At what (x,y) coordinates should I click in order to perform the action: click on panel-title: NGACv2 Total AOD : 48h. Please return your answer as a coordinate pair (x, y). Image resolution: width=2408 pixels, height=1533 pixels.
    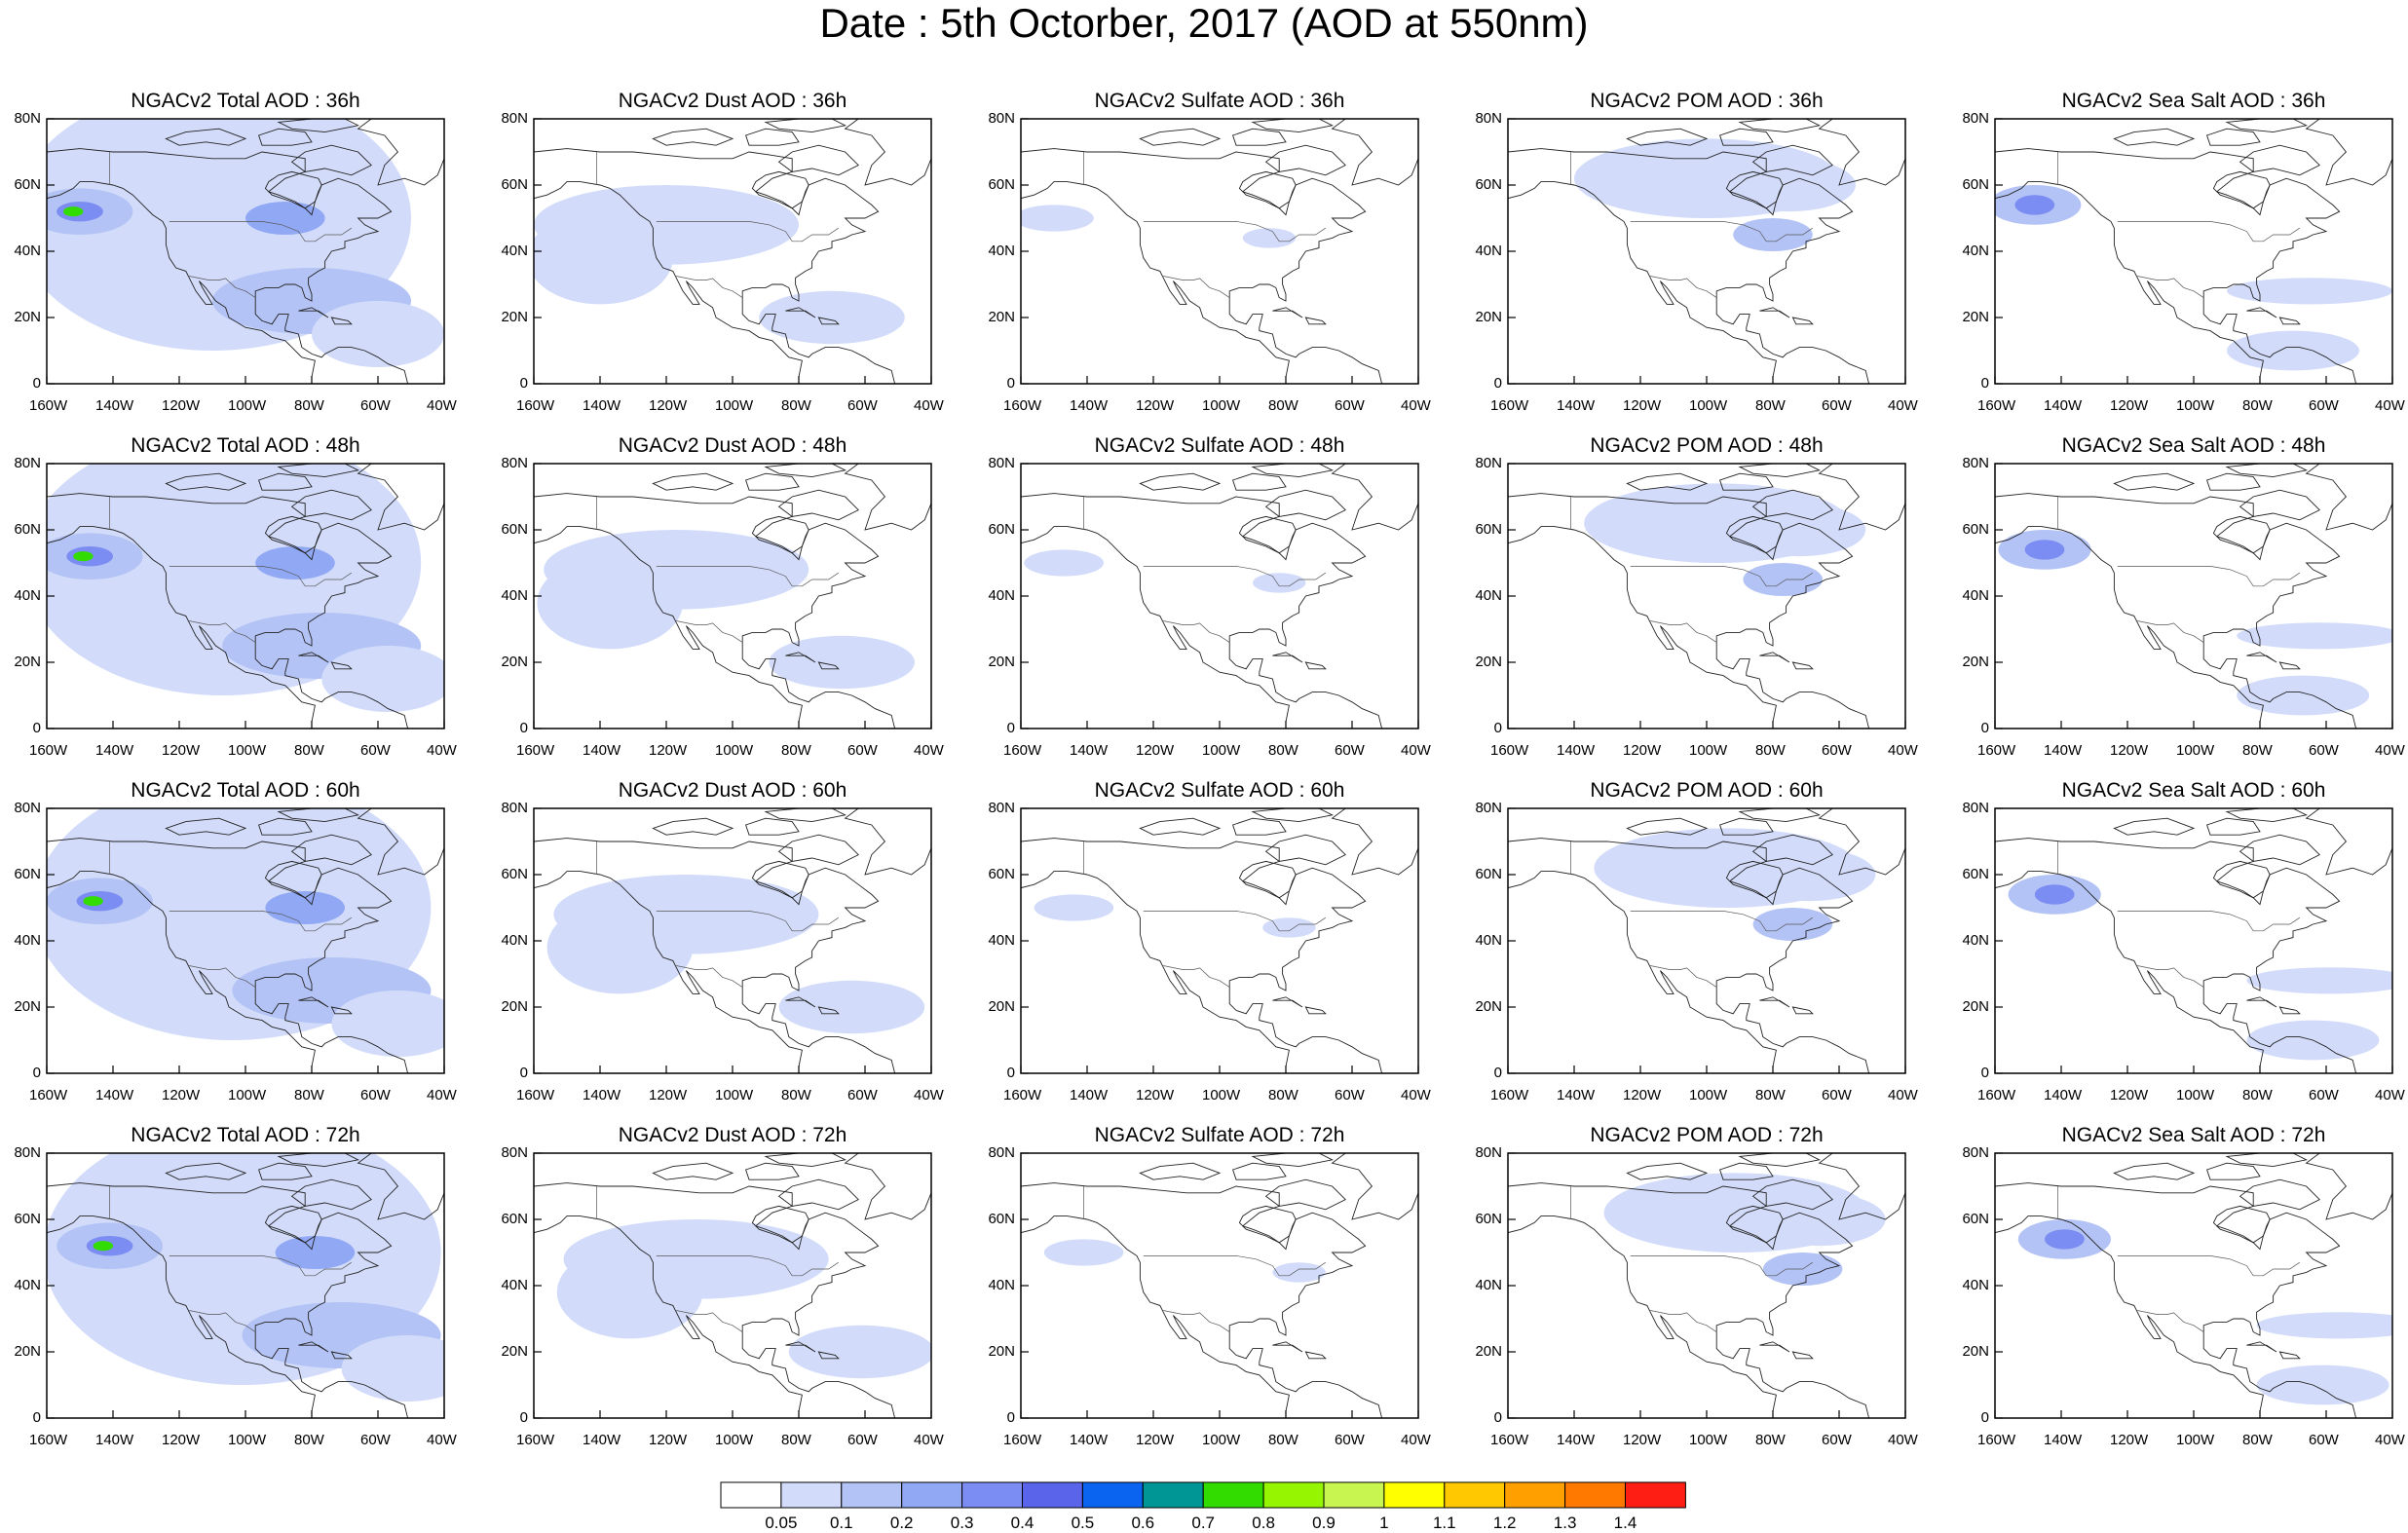
    Looking at the image, I should click on (245, 446).